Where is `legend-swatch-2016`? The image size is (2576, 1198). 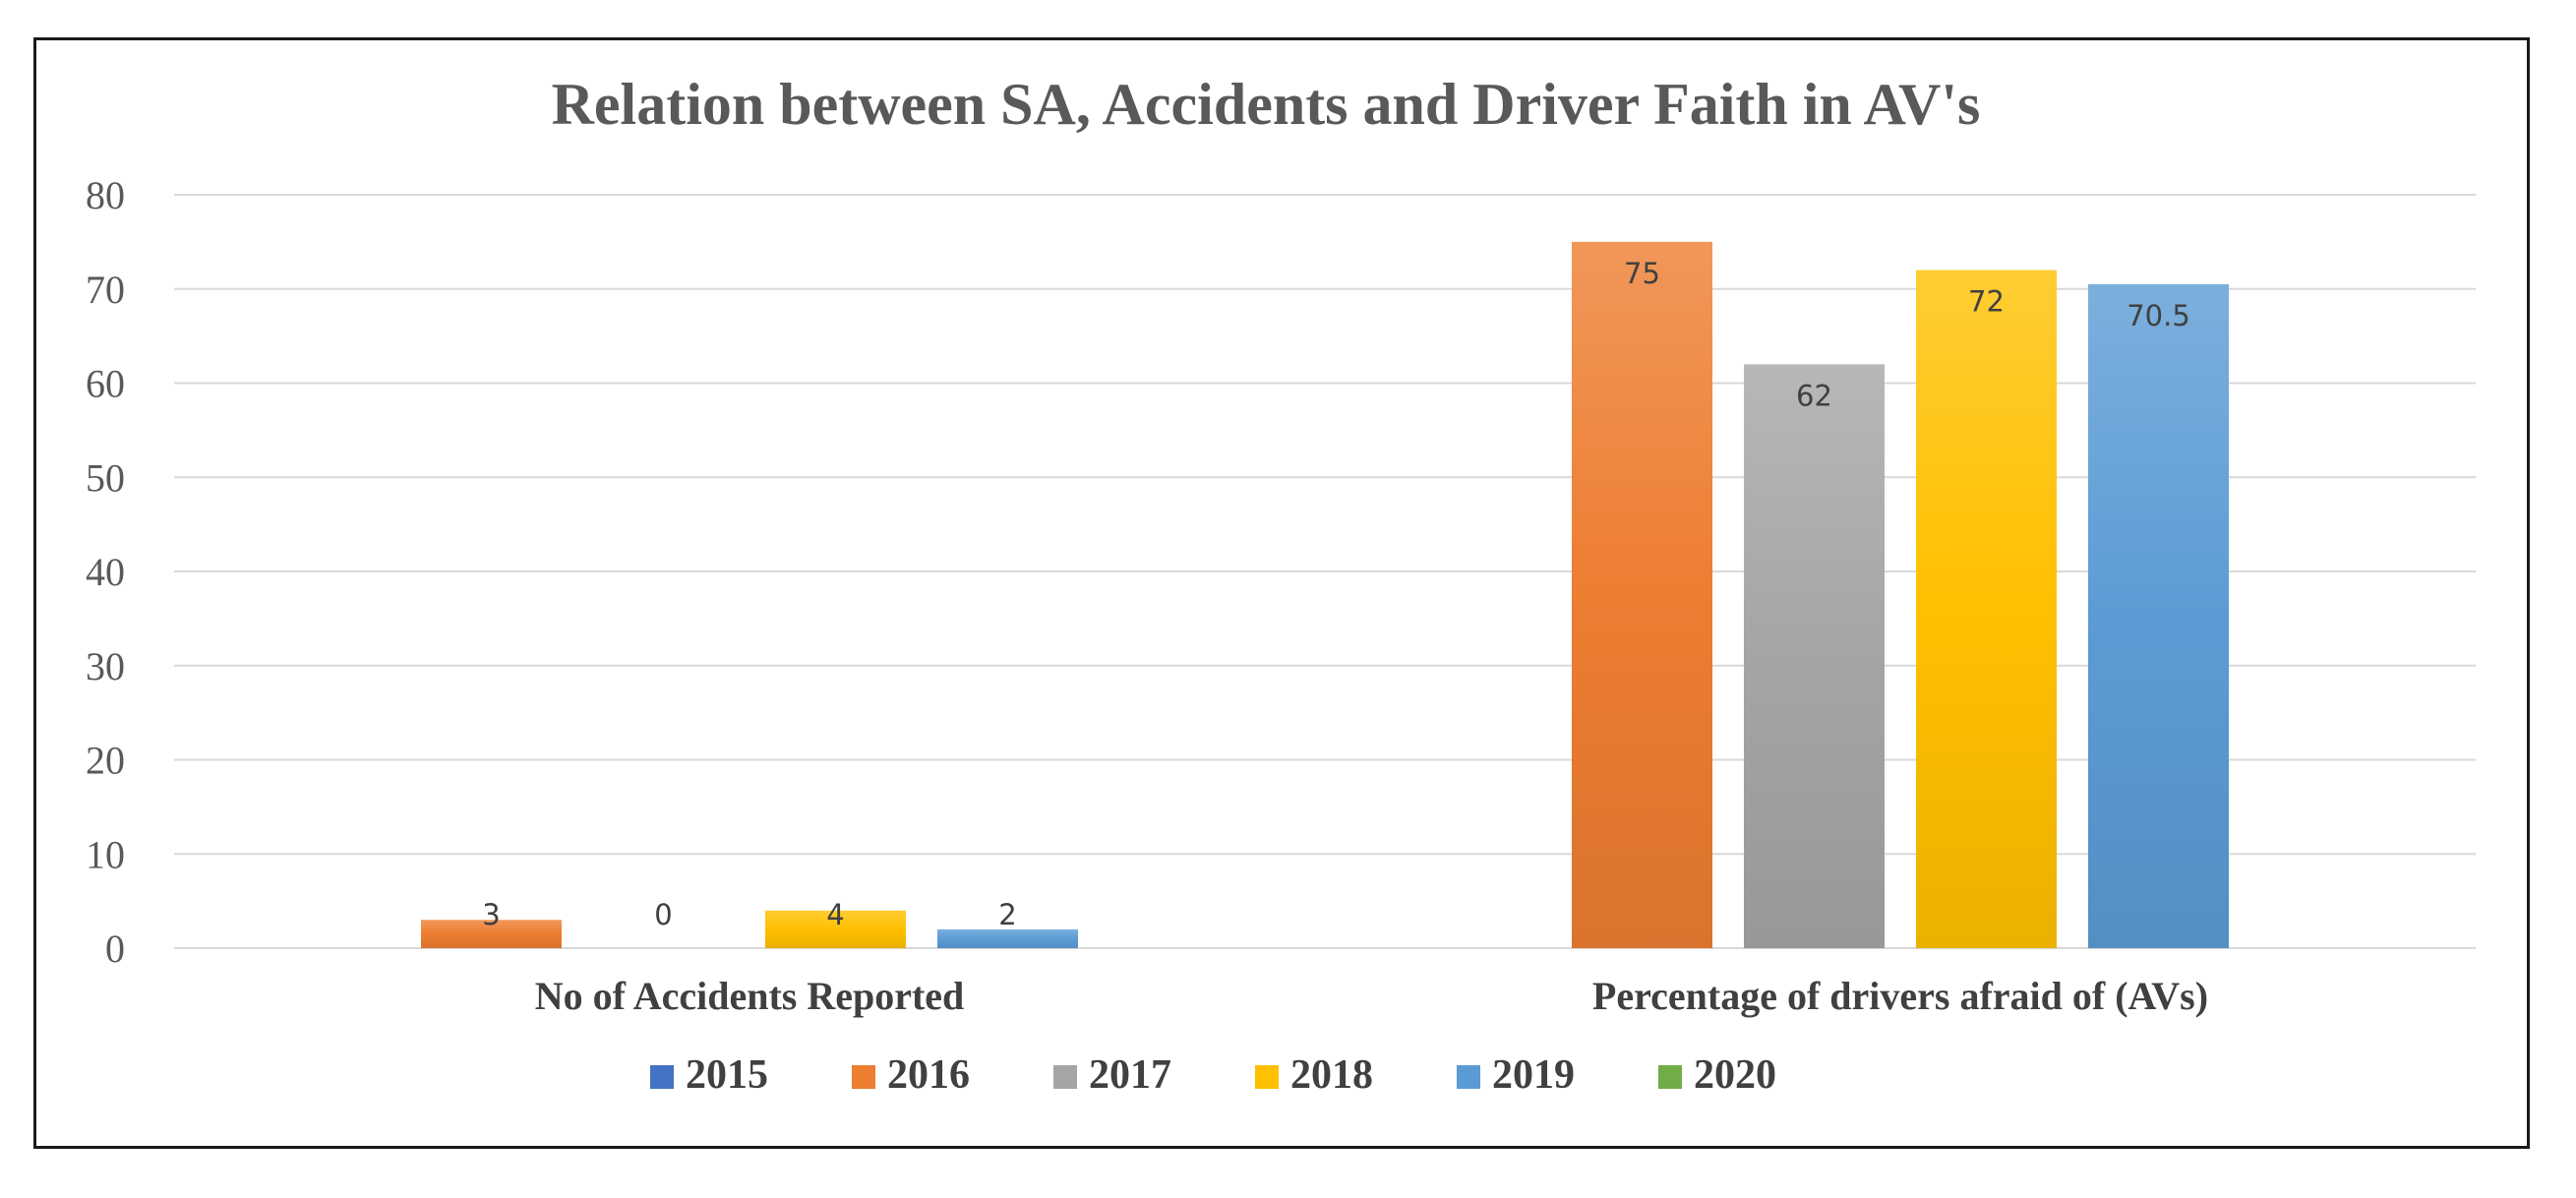 legend-swatch-2016 is located at coordinates (863, 1077).